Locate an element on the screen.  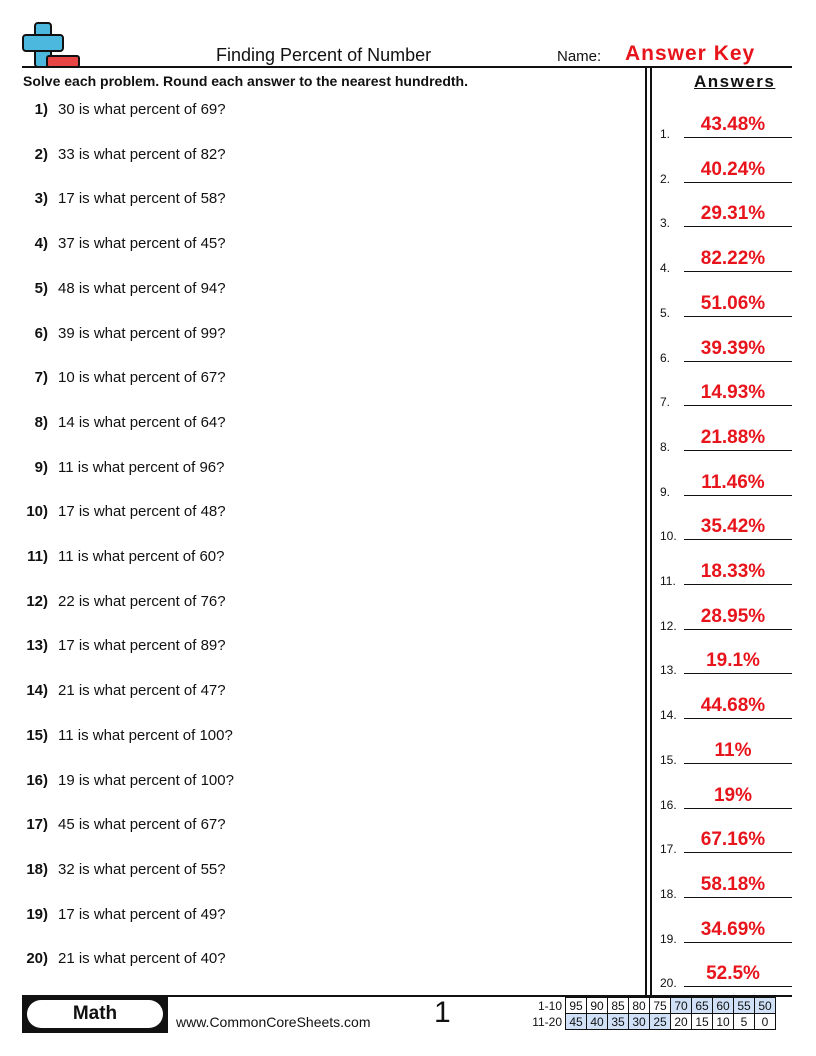
problem-text: 21 is what percent of 47? is located at coordinates (142, 691).